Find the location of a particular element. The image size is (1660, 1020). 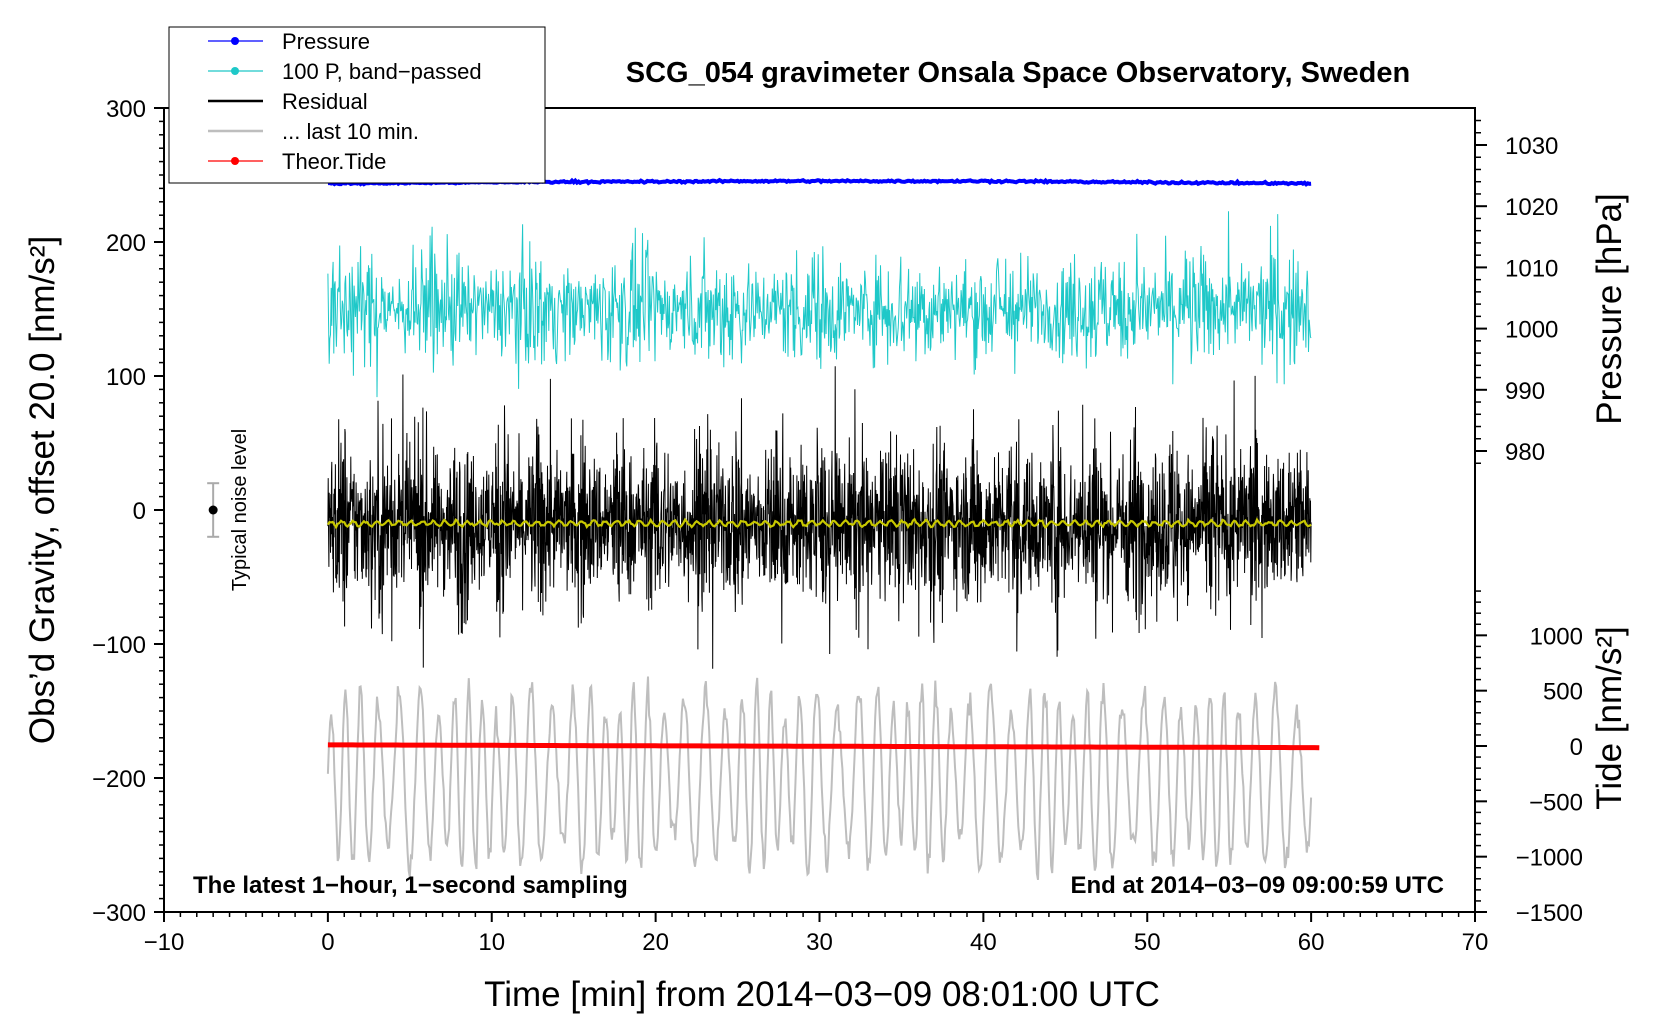

tide-tick-label: −1500 is located at coordinates (1549, 913).